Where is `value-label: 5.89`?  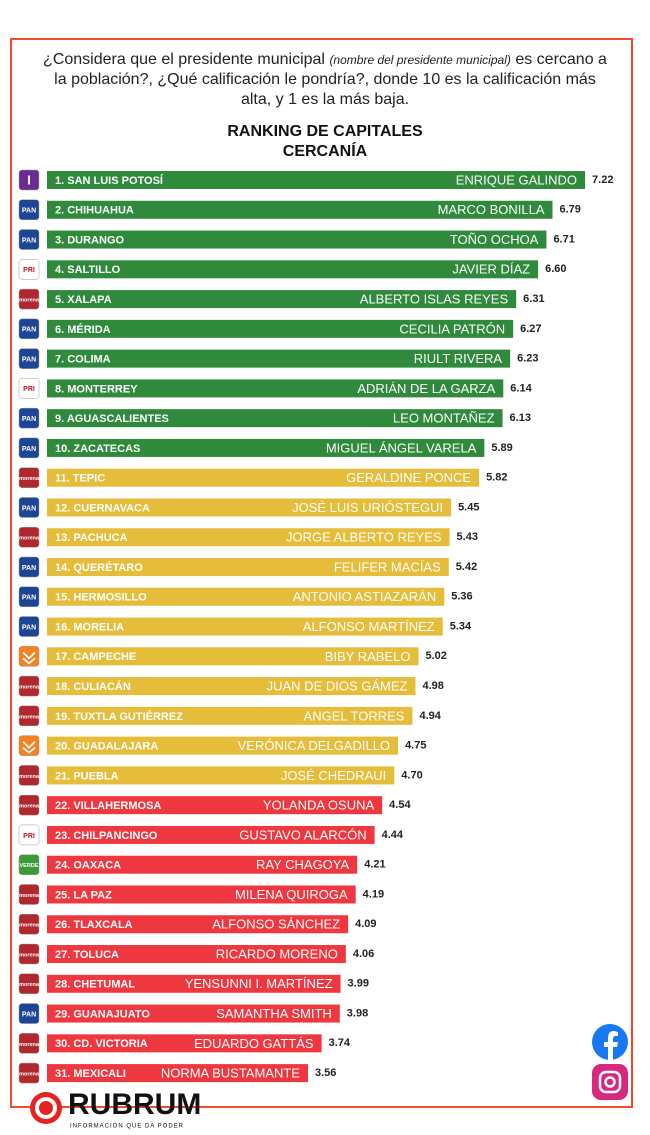
value-label: 5.89 is located at coordinates (501, 448).